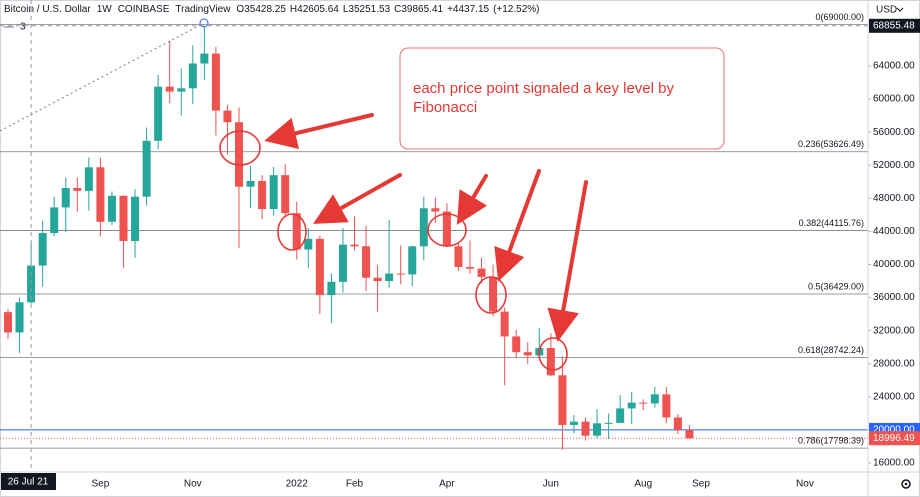  I want to click on annotation-text: each price point signaled a key level by, so click(543, 88).